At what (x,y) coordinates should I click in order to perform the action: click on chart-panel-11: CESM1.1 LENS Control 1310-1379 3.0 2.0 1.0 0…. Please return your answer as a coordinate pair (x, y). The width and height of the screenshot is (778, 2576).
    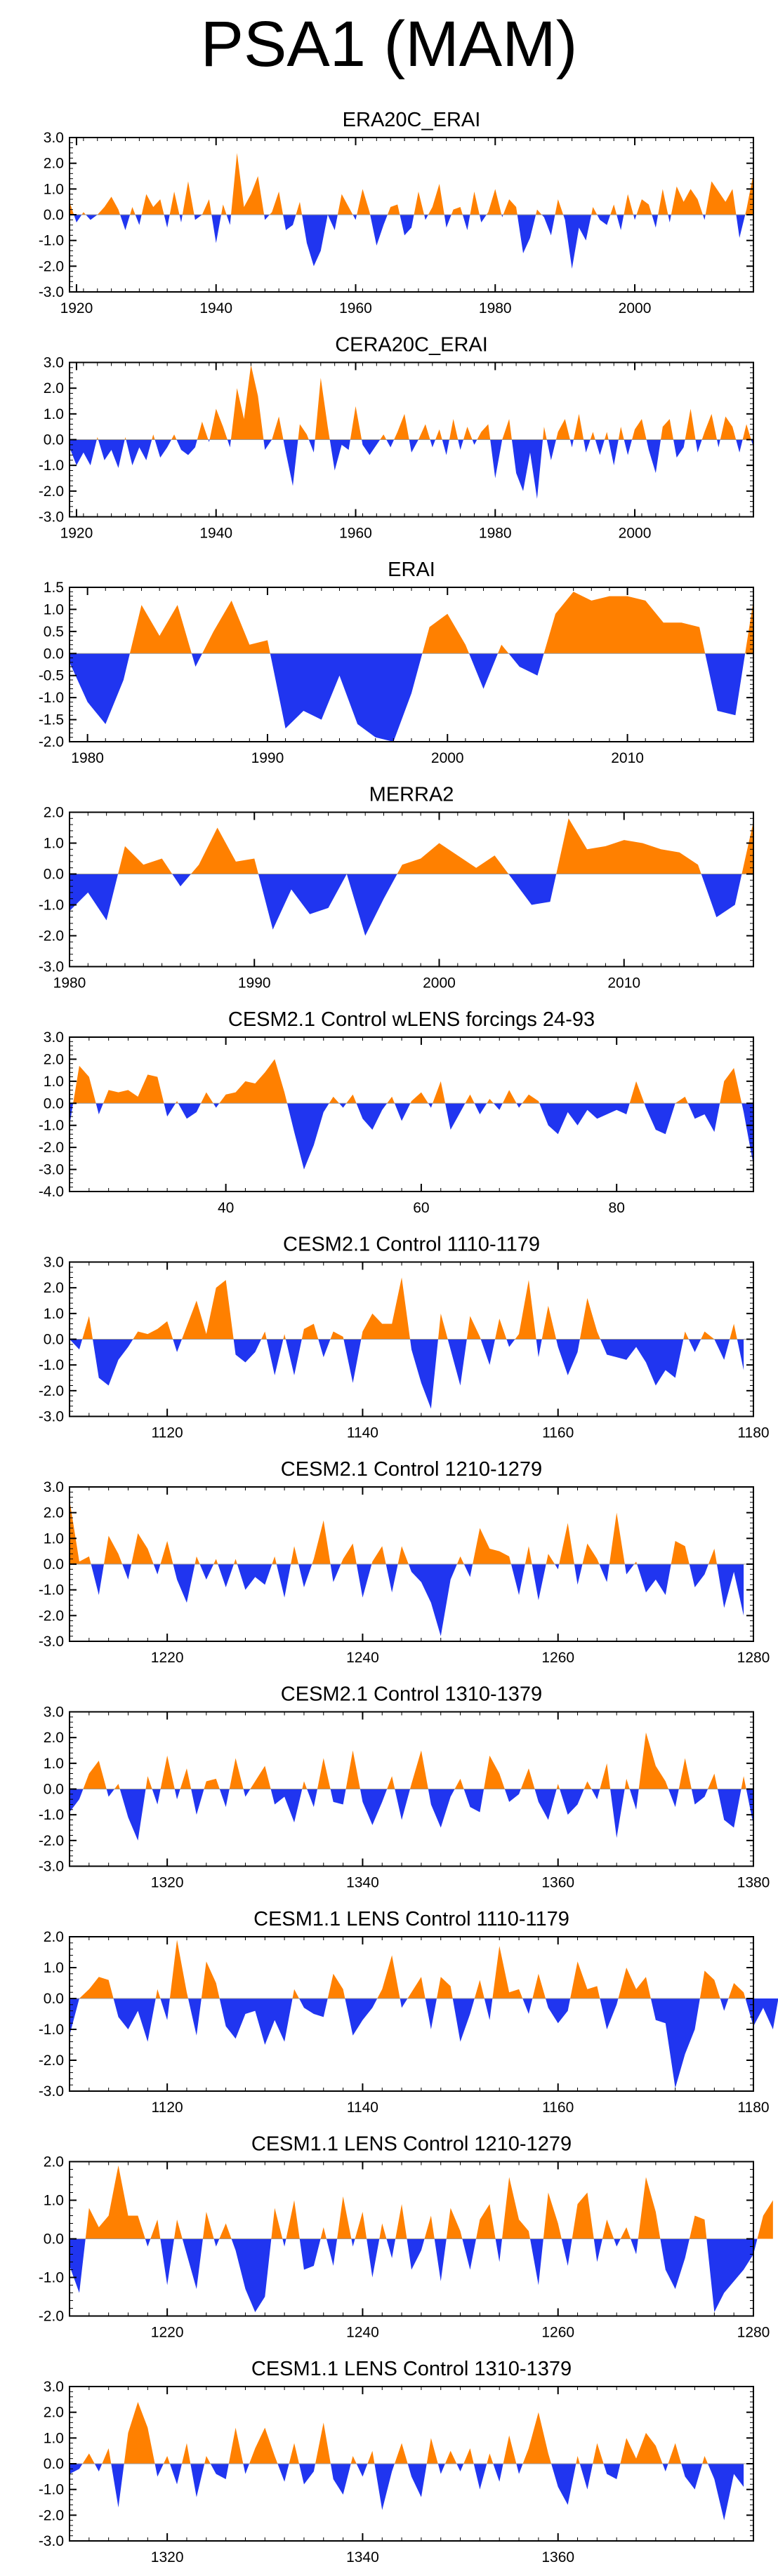
    Looking at the image, I should click on (396, 2461).